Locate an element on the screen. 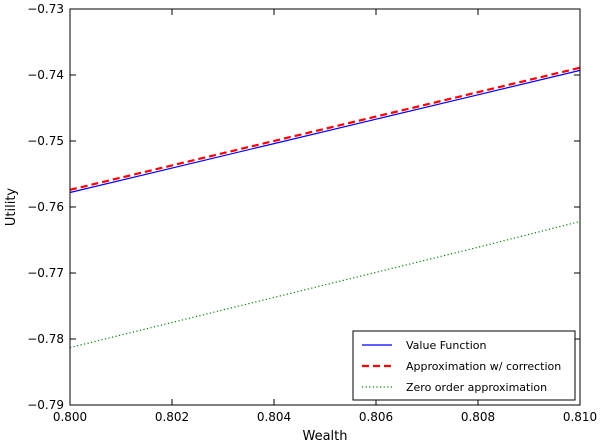 Image resolution: width=602 pixels, height=446 pixels. legend-label-value-function: Value Function is located at coordinates (446, 345).